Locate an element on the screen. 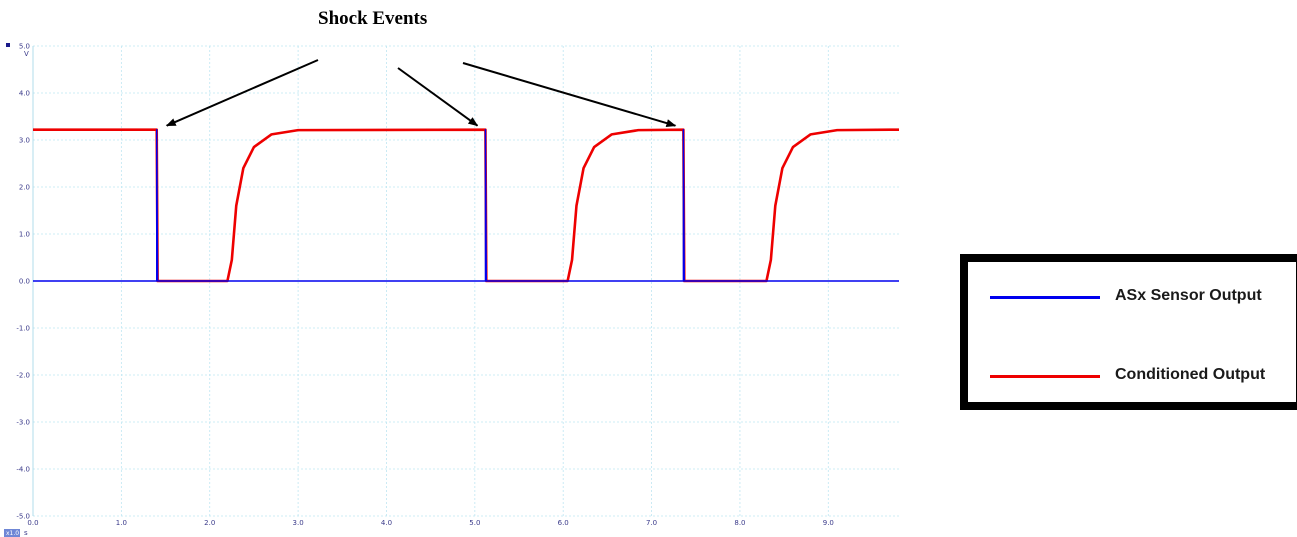  y-tick-labels: 5.0 4.0 3.0 2.0 1.0 0.0 -1.0 -2.0 -3.0 -4.0 -5.0 is located at coordinates (23, 282).